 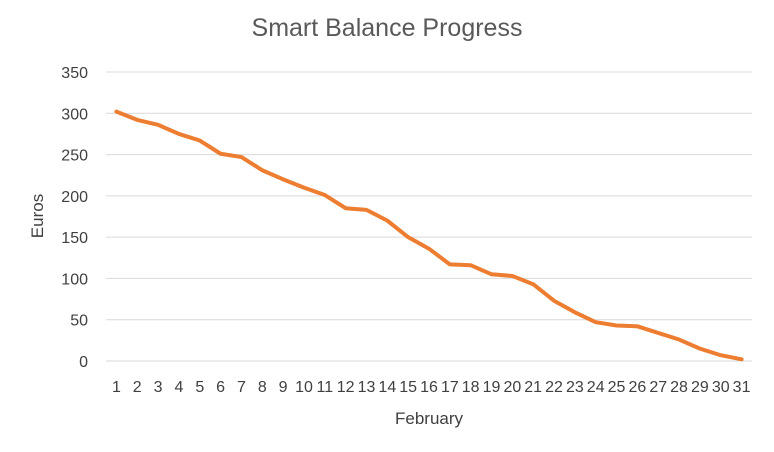 What do you see at coordinates (79, 321) in the screenshot?
I see `y-tick-label: 50` at bounding box center [79, 321].